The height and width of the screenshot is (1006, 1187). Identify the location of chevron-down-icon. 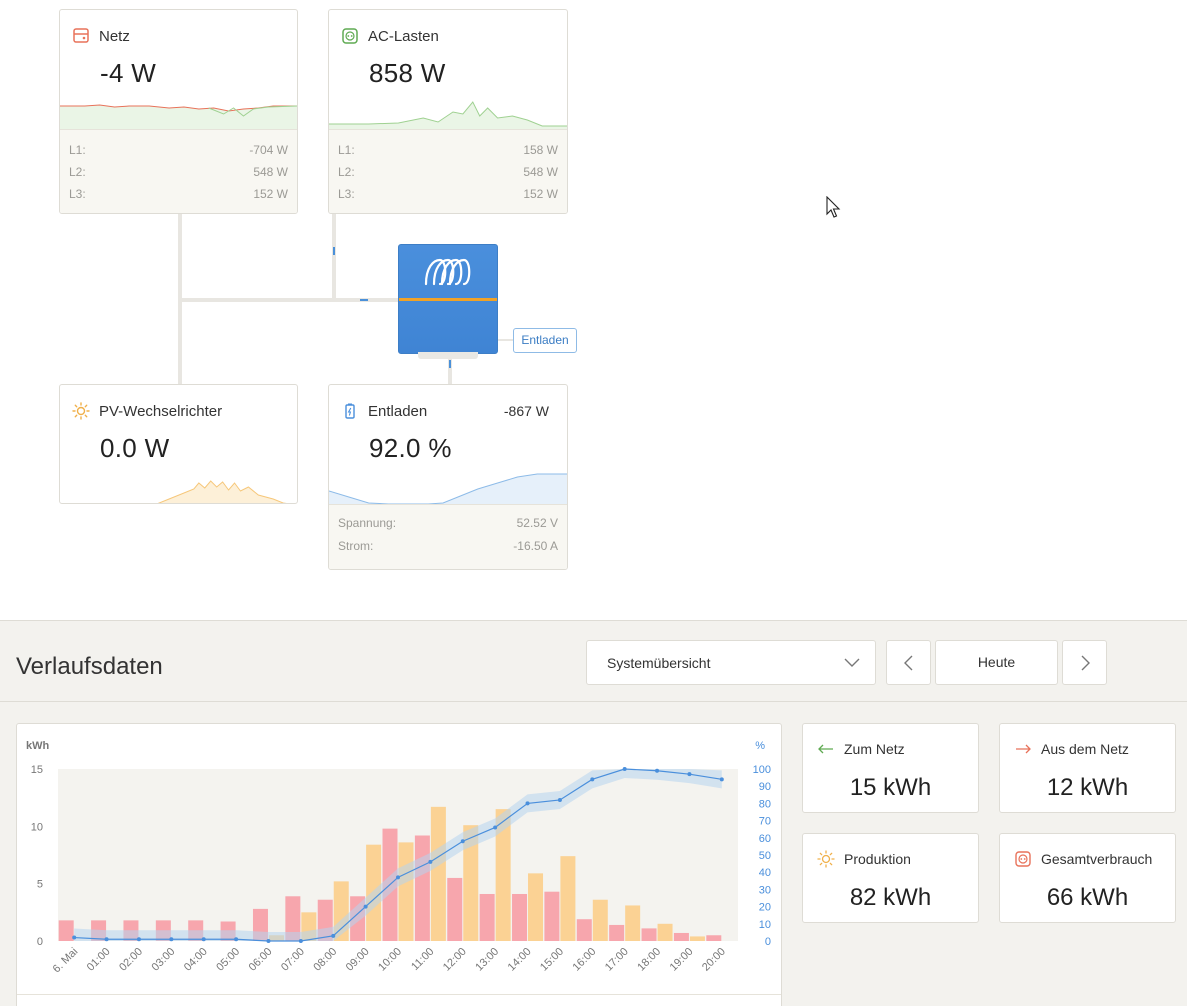
(852, 662).